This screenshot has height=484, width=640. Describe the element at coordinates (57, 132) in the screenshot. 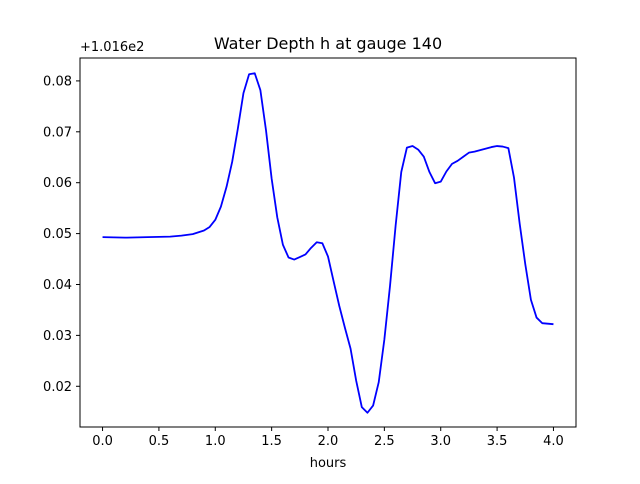

I see `y-tick-label: 0.07` at that location.